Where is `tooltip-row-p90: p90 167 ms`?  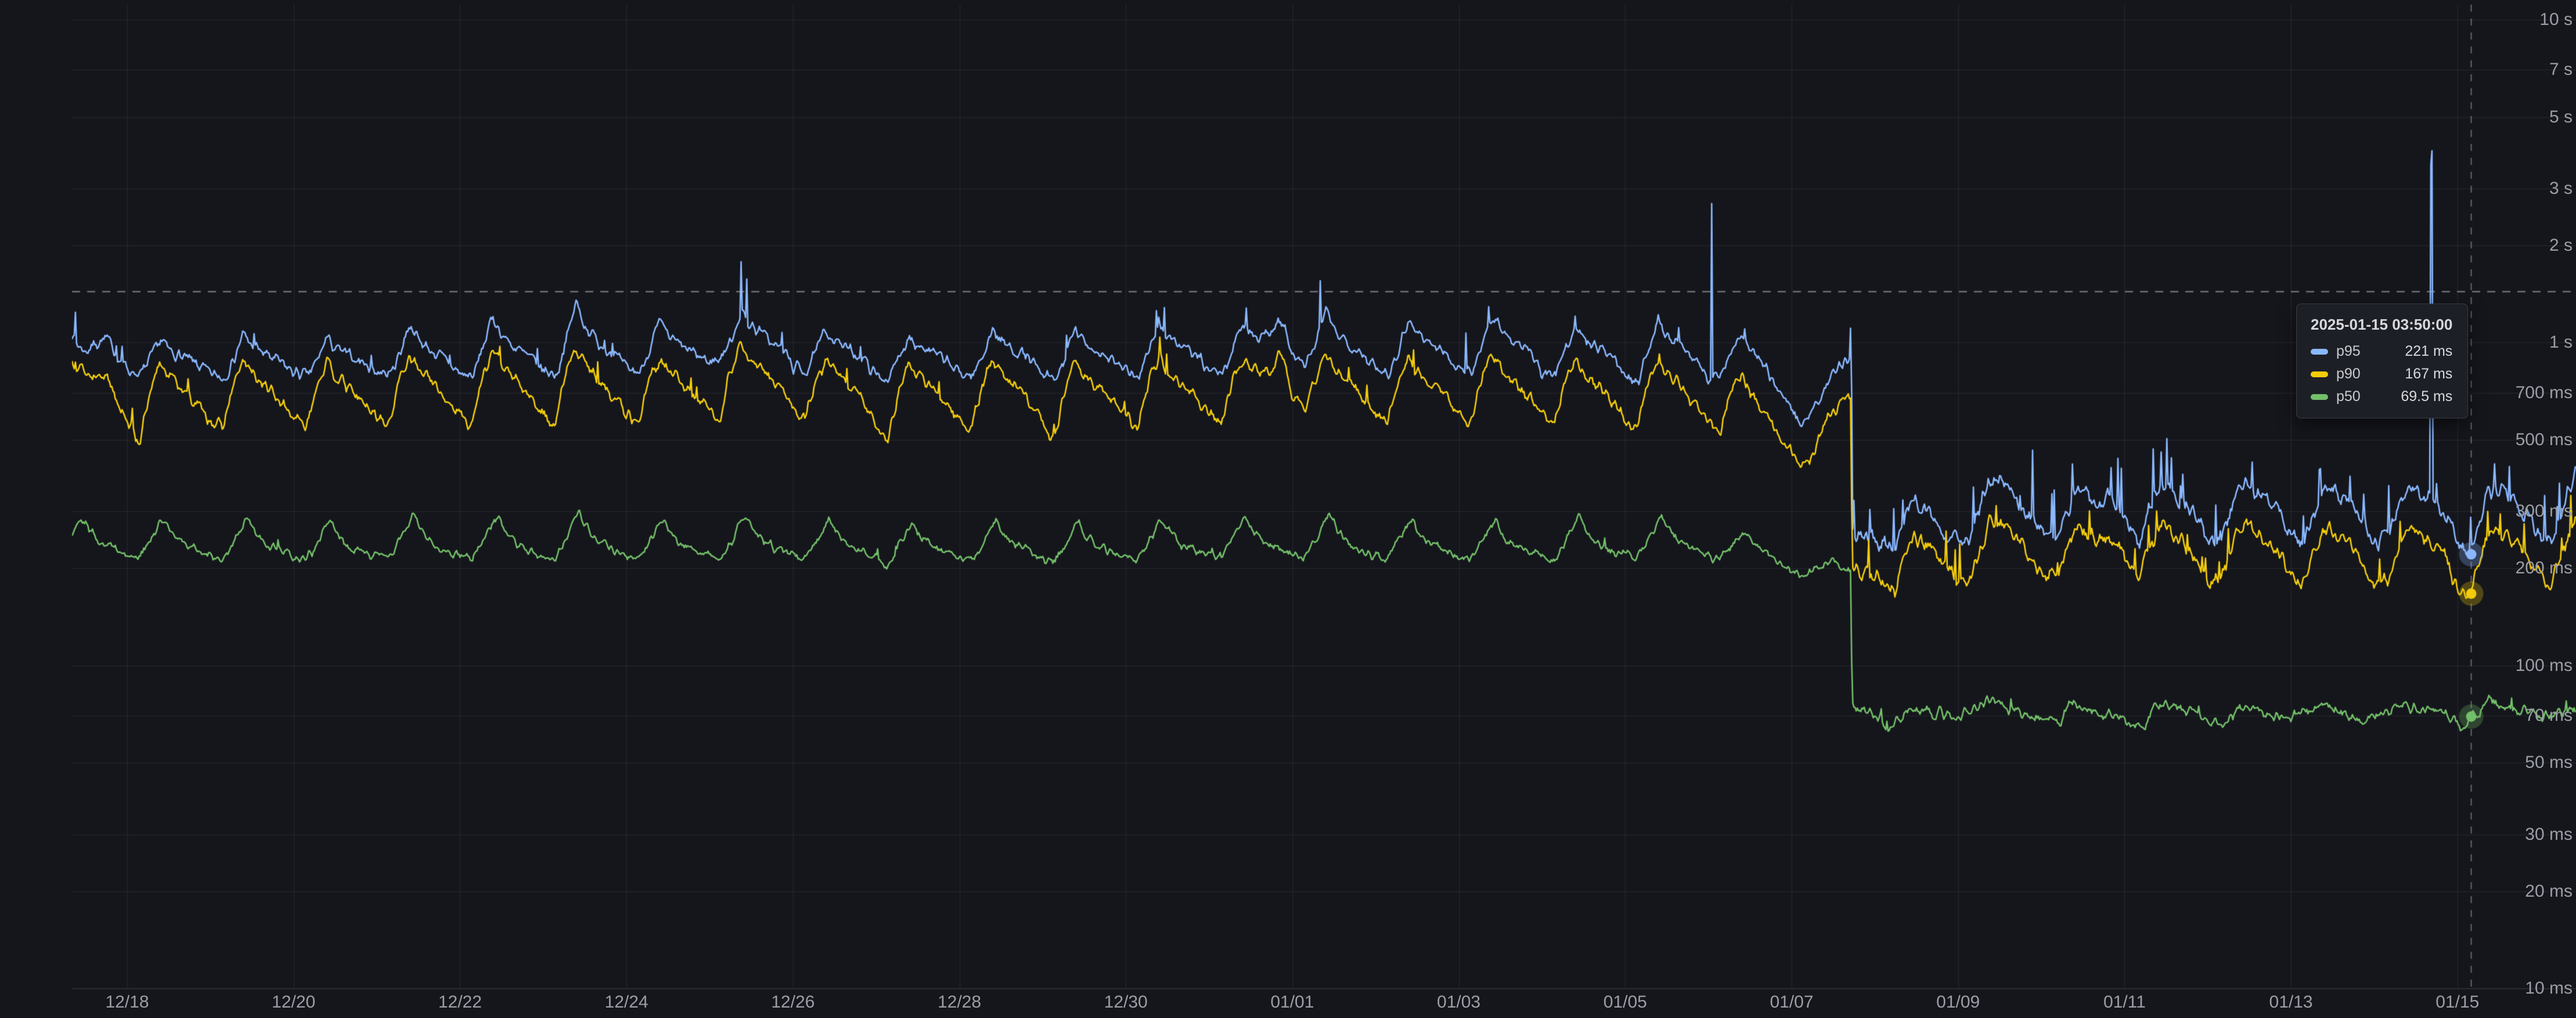 tooltip-row-p90: p90 167 ms is located at coordinates (2381, 374).